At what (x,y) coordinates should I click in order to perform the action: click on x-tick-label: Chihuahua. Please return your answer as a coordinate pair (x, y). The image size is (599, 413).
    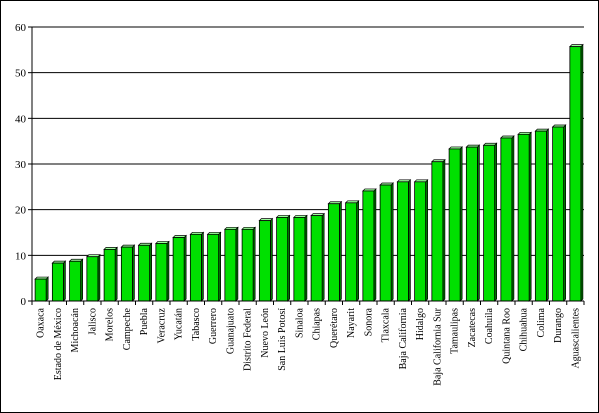
    Looking at the image, I should click on (524, 329).